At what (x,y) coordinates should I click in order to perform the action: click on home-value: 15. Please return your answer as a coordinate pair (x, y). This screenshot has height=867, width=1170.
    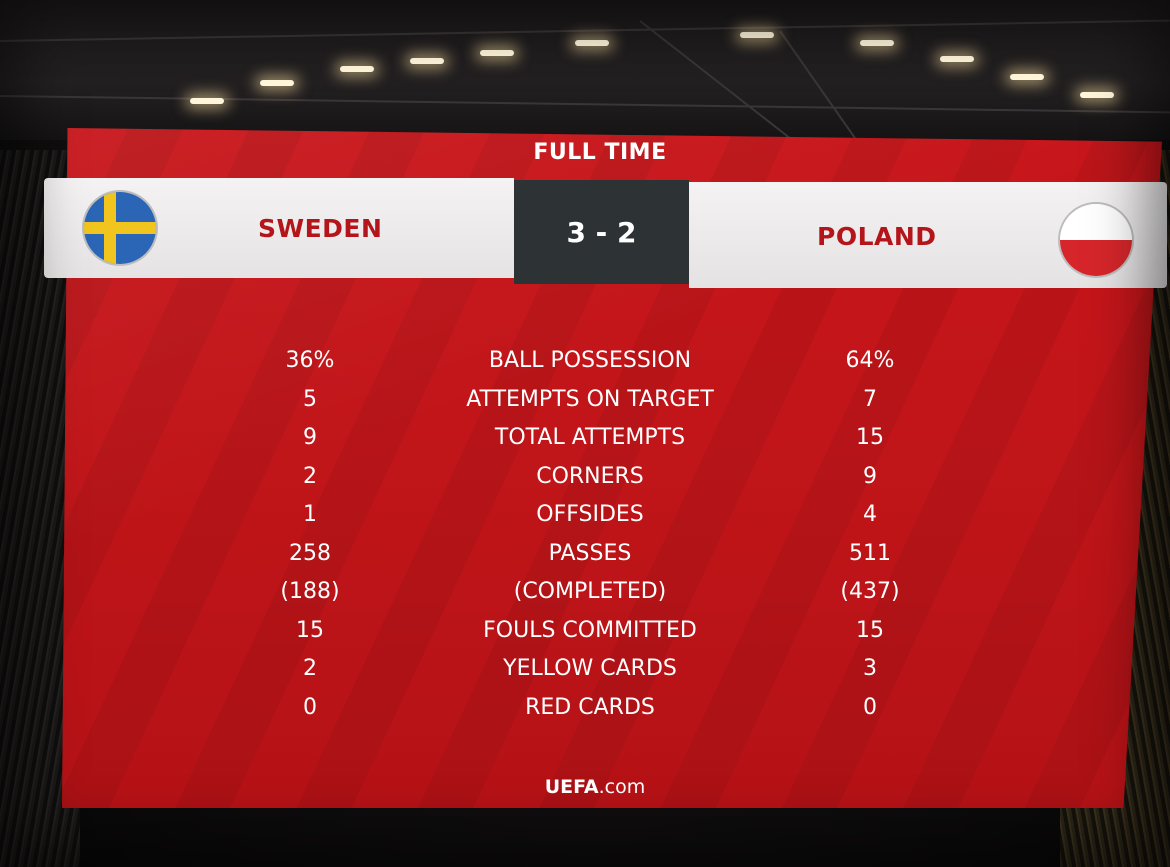
    Looking at the image, I should click on (310, 630).